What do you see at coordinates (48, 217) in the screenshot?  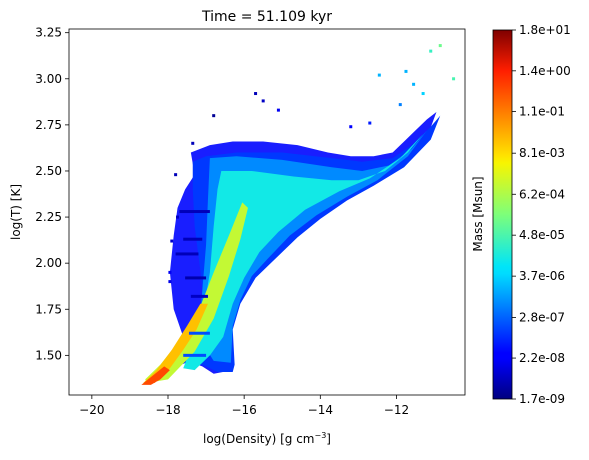 I see `y-tick-label: 2.25` at bounding box center [48, 217].